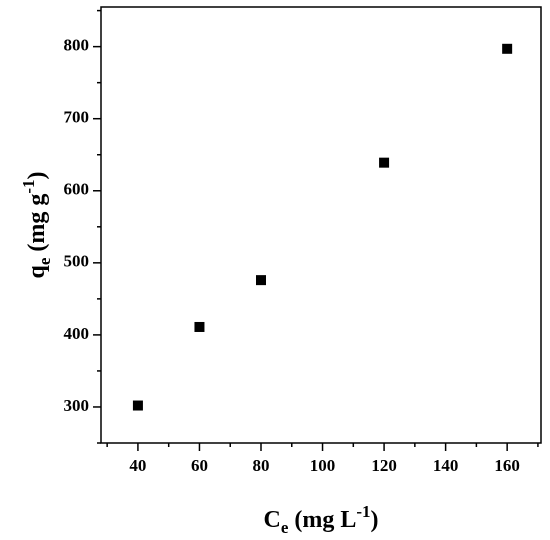 The height and width of the screenshot is (540, 550). Describe the element at coordinates (199, 465) in the screenshot. I see `x-tick-label: 60` at that location.